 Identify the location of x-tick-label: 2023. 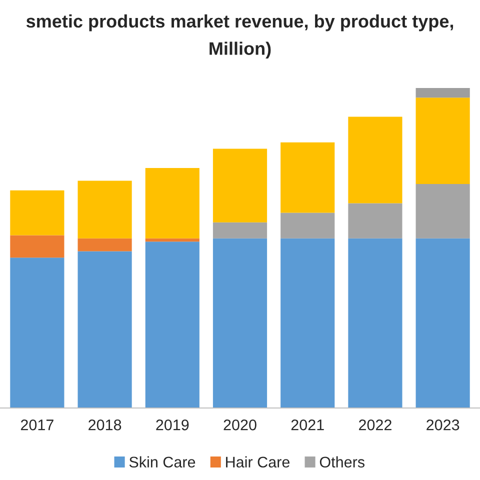
(443, 425).